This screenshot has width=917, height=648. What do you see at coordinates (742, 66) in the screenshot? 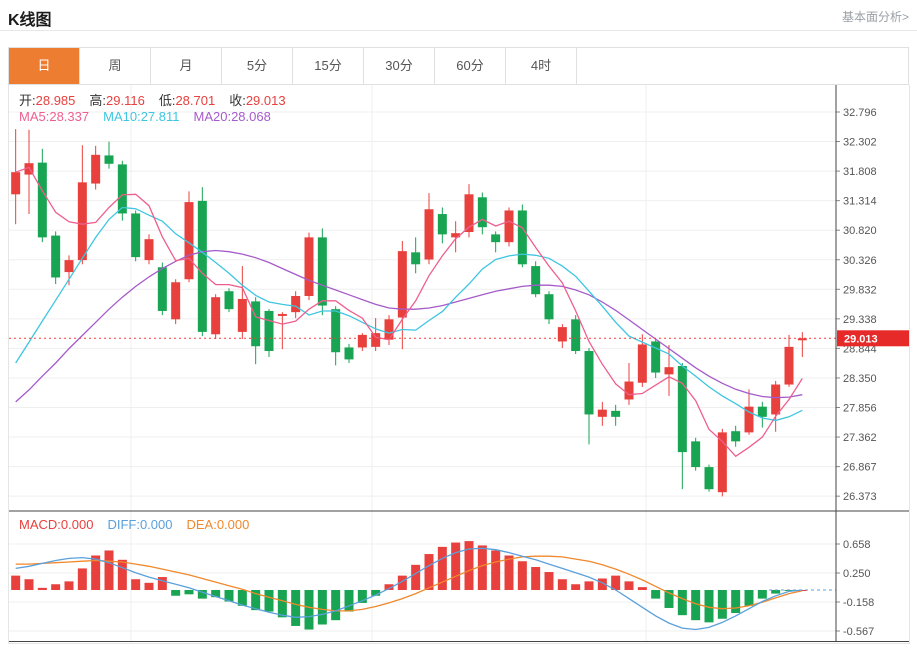
I see `tabbar-filler` at bounding box center [742, 66].